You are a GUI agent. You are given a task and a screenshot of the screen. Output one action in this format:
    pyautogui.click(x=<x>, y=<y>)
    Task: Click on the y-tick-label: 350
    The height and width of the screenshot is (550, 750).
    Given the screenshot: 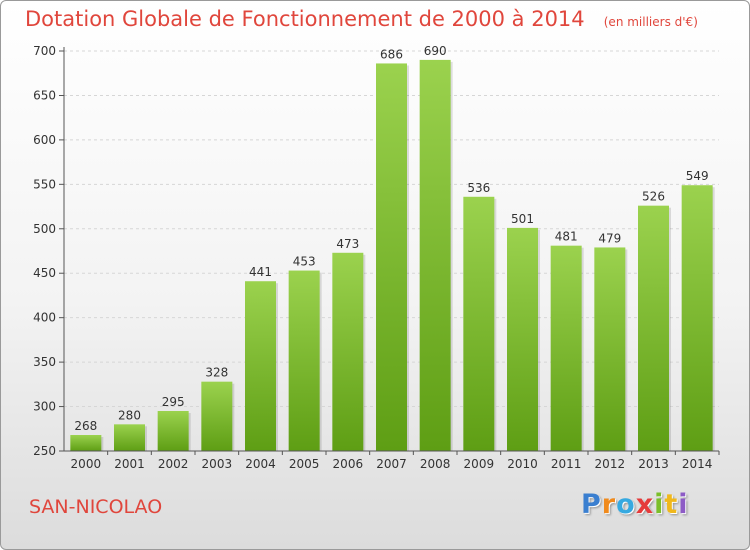 What is the action you would take?
    pyautogui.click(x=44, y=362)
    